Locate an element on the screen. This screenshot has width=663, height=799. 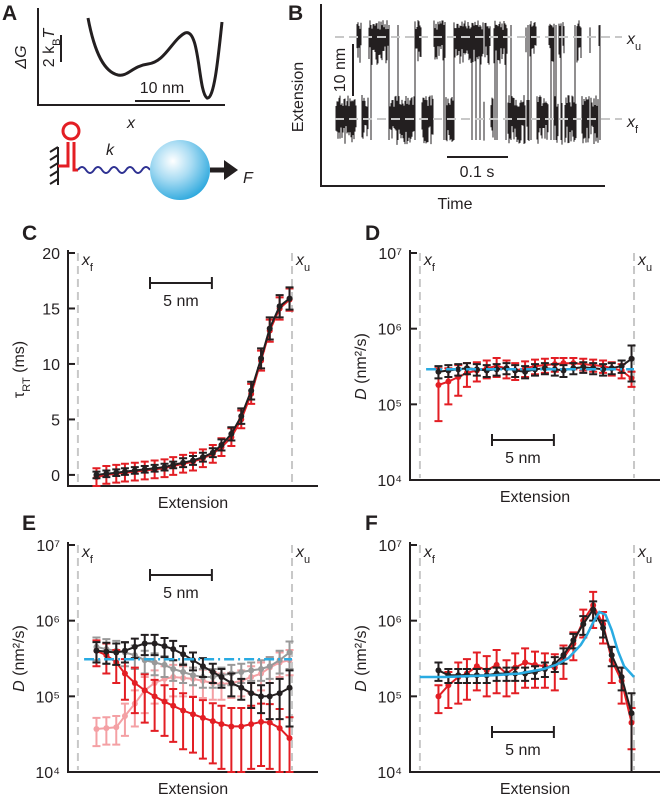
series-line is located at coordinates (193, 386).